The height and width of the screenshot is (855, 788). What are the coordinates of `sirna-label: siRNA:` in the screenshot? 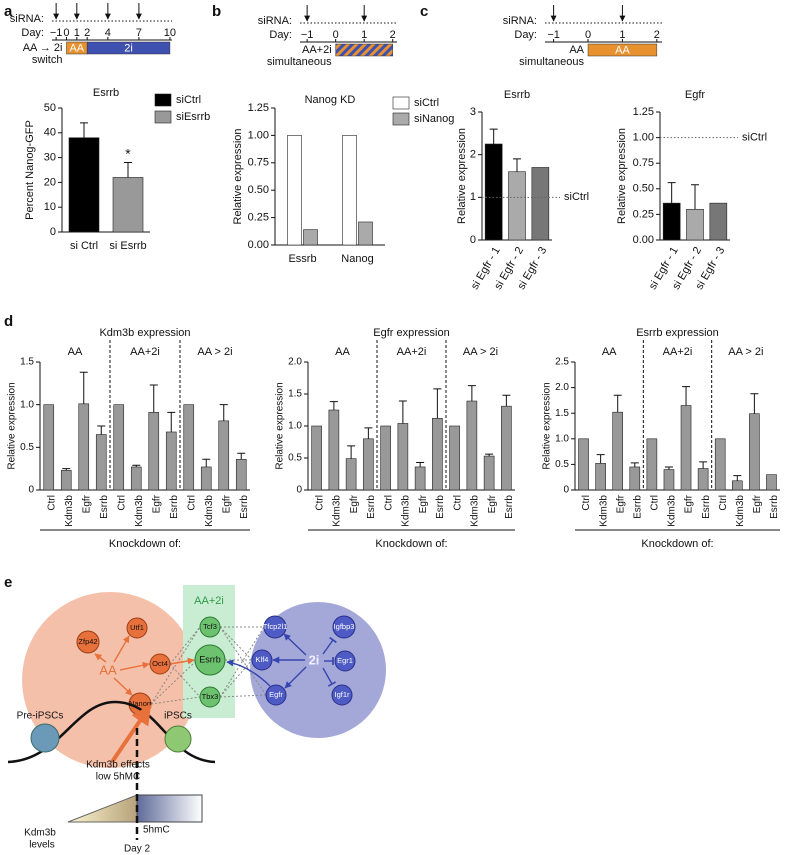 It's located at (520, 21).